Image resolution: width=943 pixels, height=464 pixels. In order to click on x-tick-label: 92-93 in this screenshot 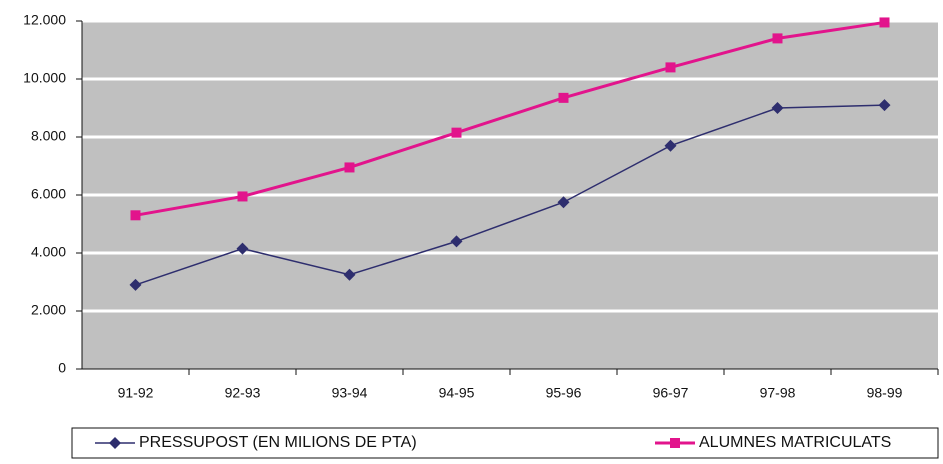, I will do `click(243, 393)`.